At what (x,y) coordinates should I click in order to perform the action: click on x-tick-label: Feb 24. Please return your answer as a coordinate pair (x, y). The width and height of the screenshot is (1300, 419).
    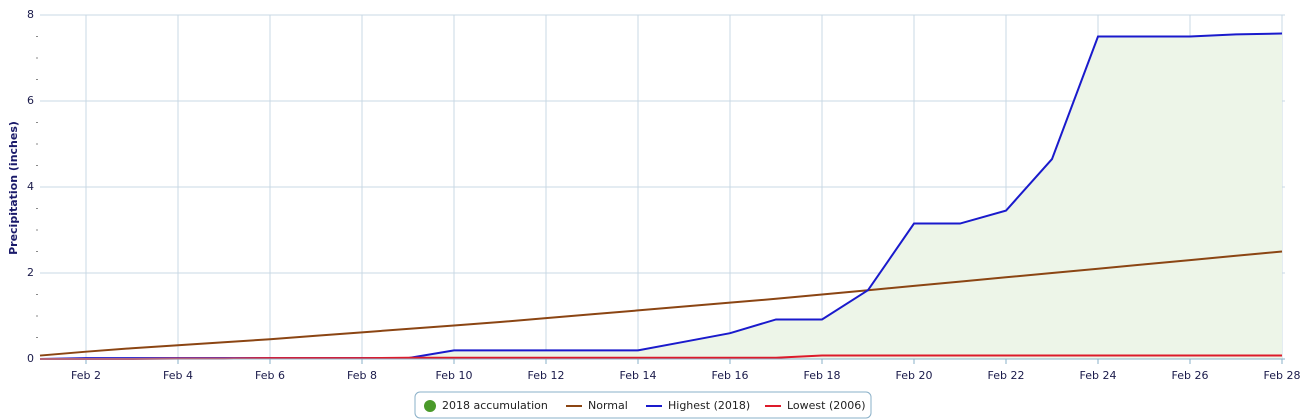
    Looking at the image, I should click on (1098, 375).